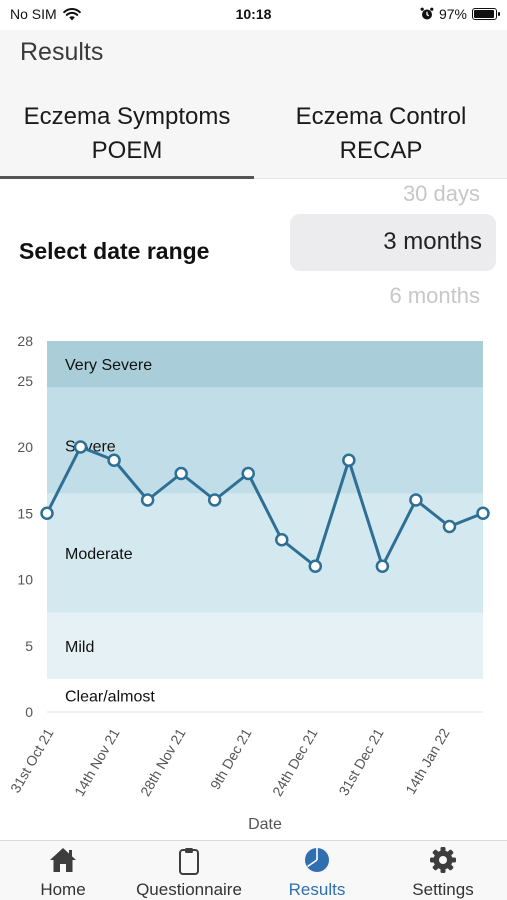 The width and height of the screenshot is (507, 900). I want to click on page-title: Results, so click(62, 52).